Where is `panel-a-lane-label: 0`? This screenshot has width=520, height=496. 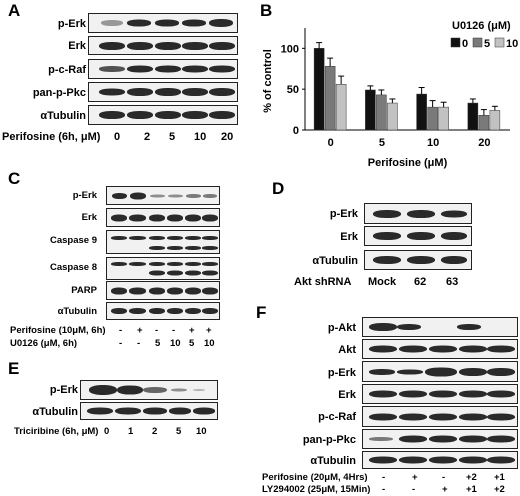
panel-a-lane-label: 0 is located at coordinates (117, 137).